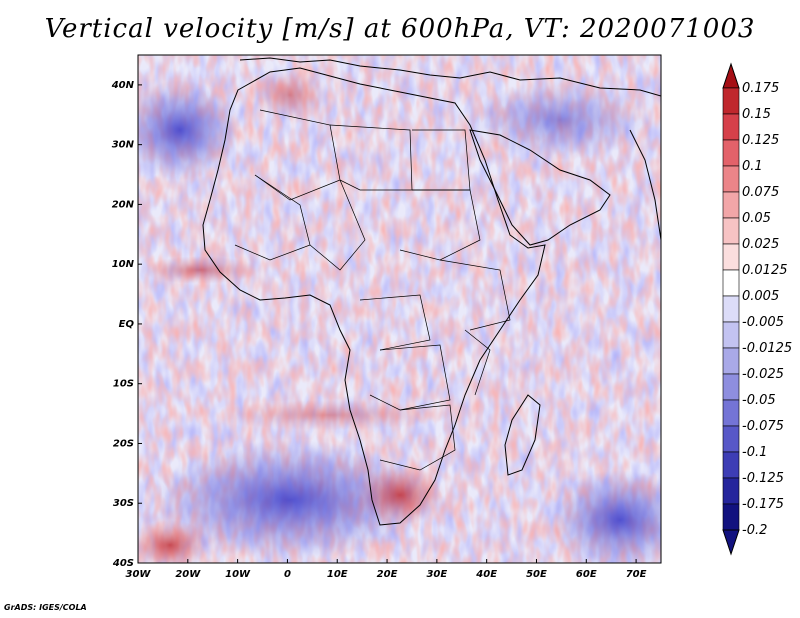 The height and width of the screenshot is (618, 800). What do you see at coordinates (540, 187) in the screenshot?
I see `arabia-coastline` at bounding box center [540, 187].